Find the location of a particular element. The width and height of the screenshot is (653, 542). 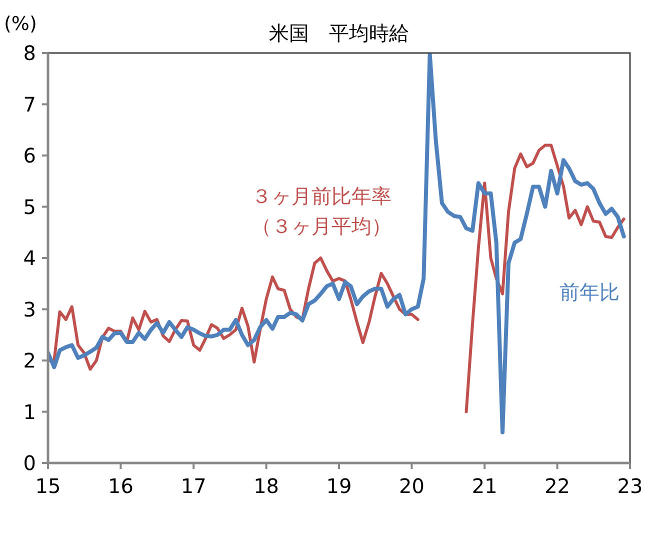

x-tick-label: 17 is located at coordinates (193, 486).